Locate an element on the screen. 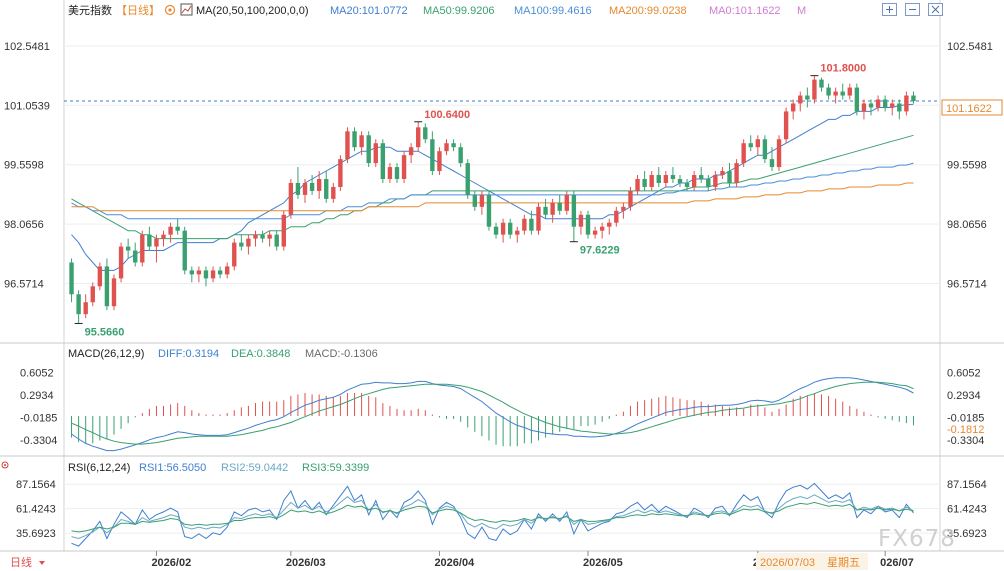  price-tick-left: 102.5481 is located at coordinates (27, 47).